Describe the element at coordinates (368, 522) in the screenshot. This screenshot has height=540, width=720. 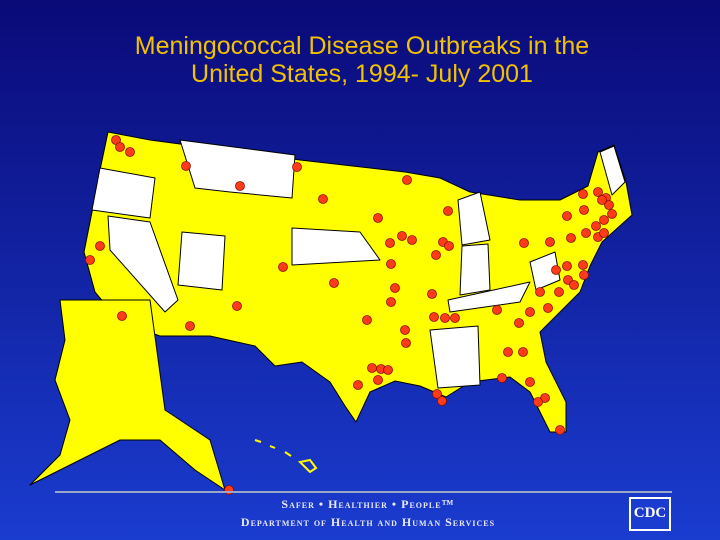
I see `footer-department: Department of Health and Human Services` at that location.